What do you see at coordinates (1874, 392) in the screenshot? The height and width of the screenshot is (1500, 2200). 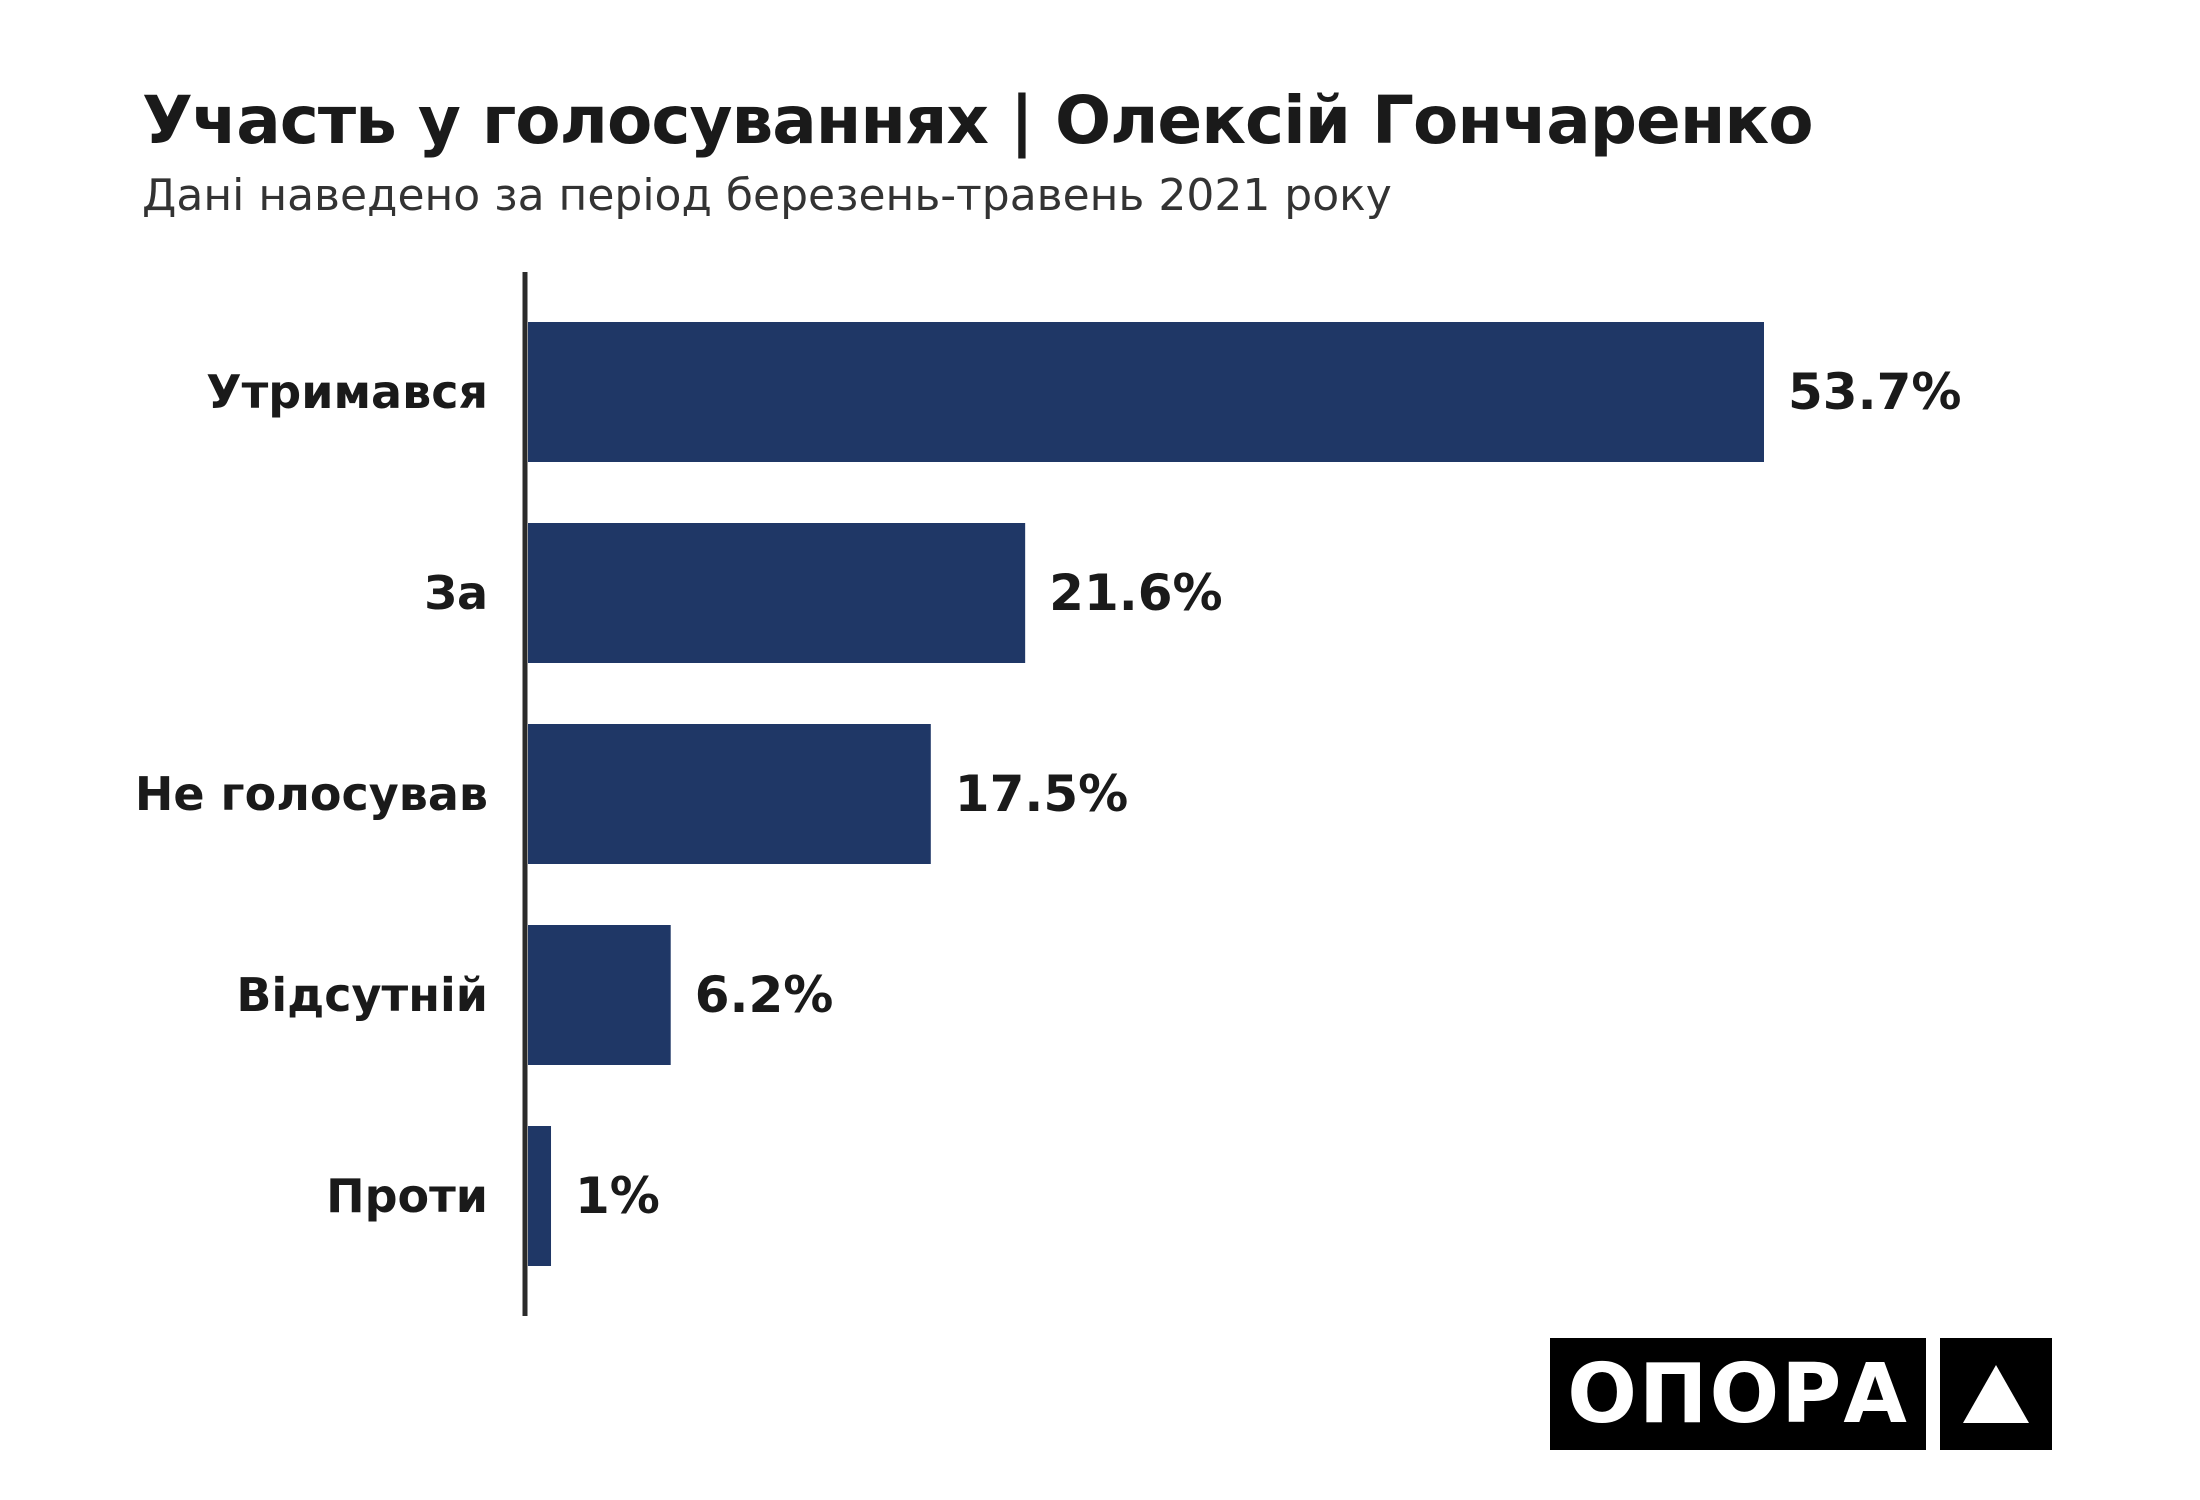 I see `value-label-0: 53.7%` at bounding box center [1874, 392].